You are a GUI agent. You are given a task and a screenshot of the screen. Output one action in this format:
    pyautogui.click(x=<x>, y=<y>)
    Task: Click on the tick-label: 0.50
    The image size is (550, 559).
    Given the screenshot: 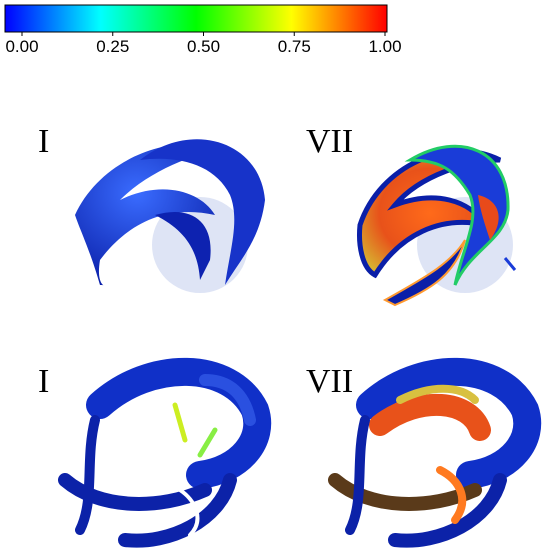 What is the action you would take?
    pyautogui.click(x=203, y=46)
    